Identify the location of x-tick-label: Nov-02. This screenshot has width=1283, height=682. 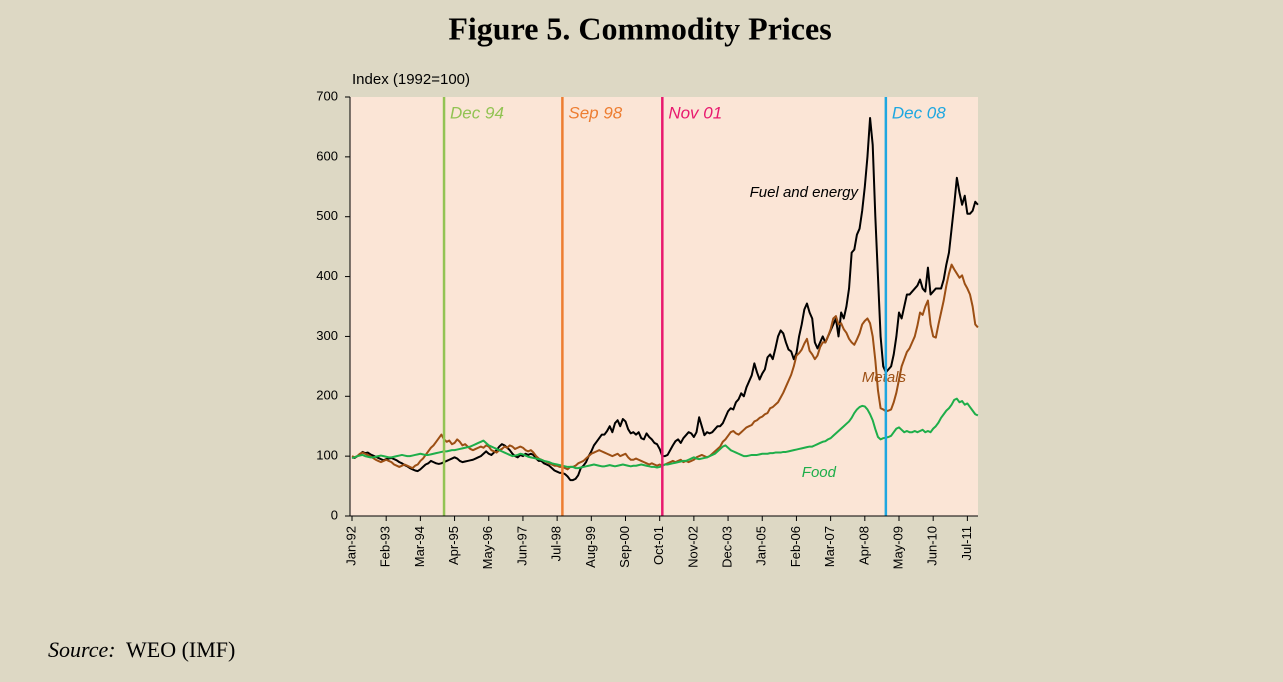
(692, 547).